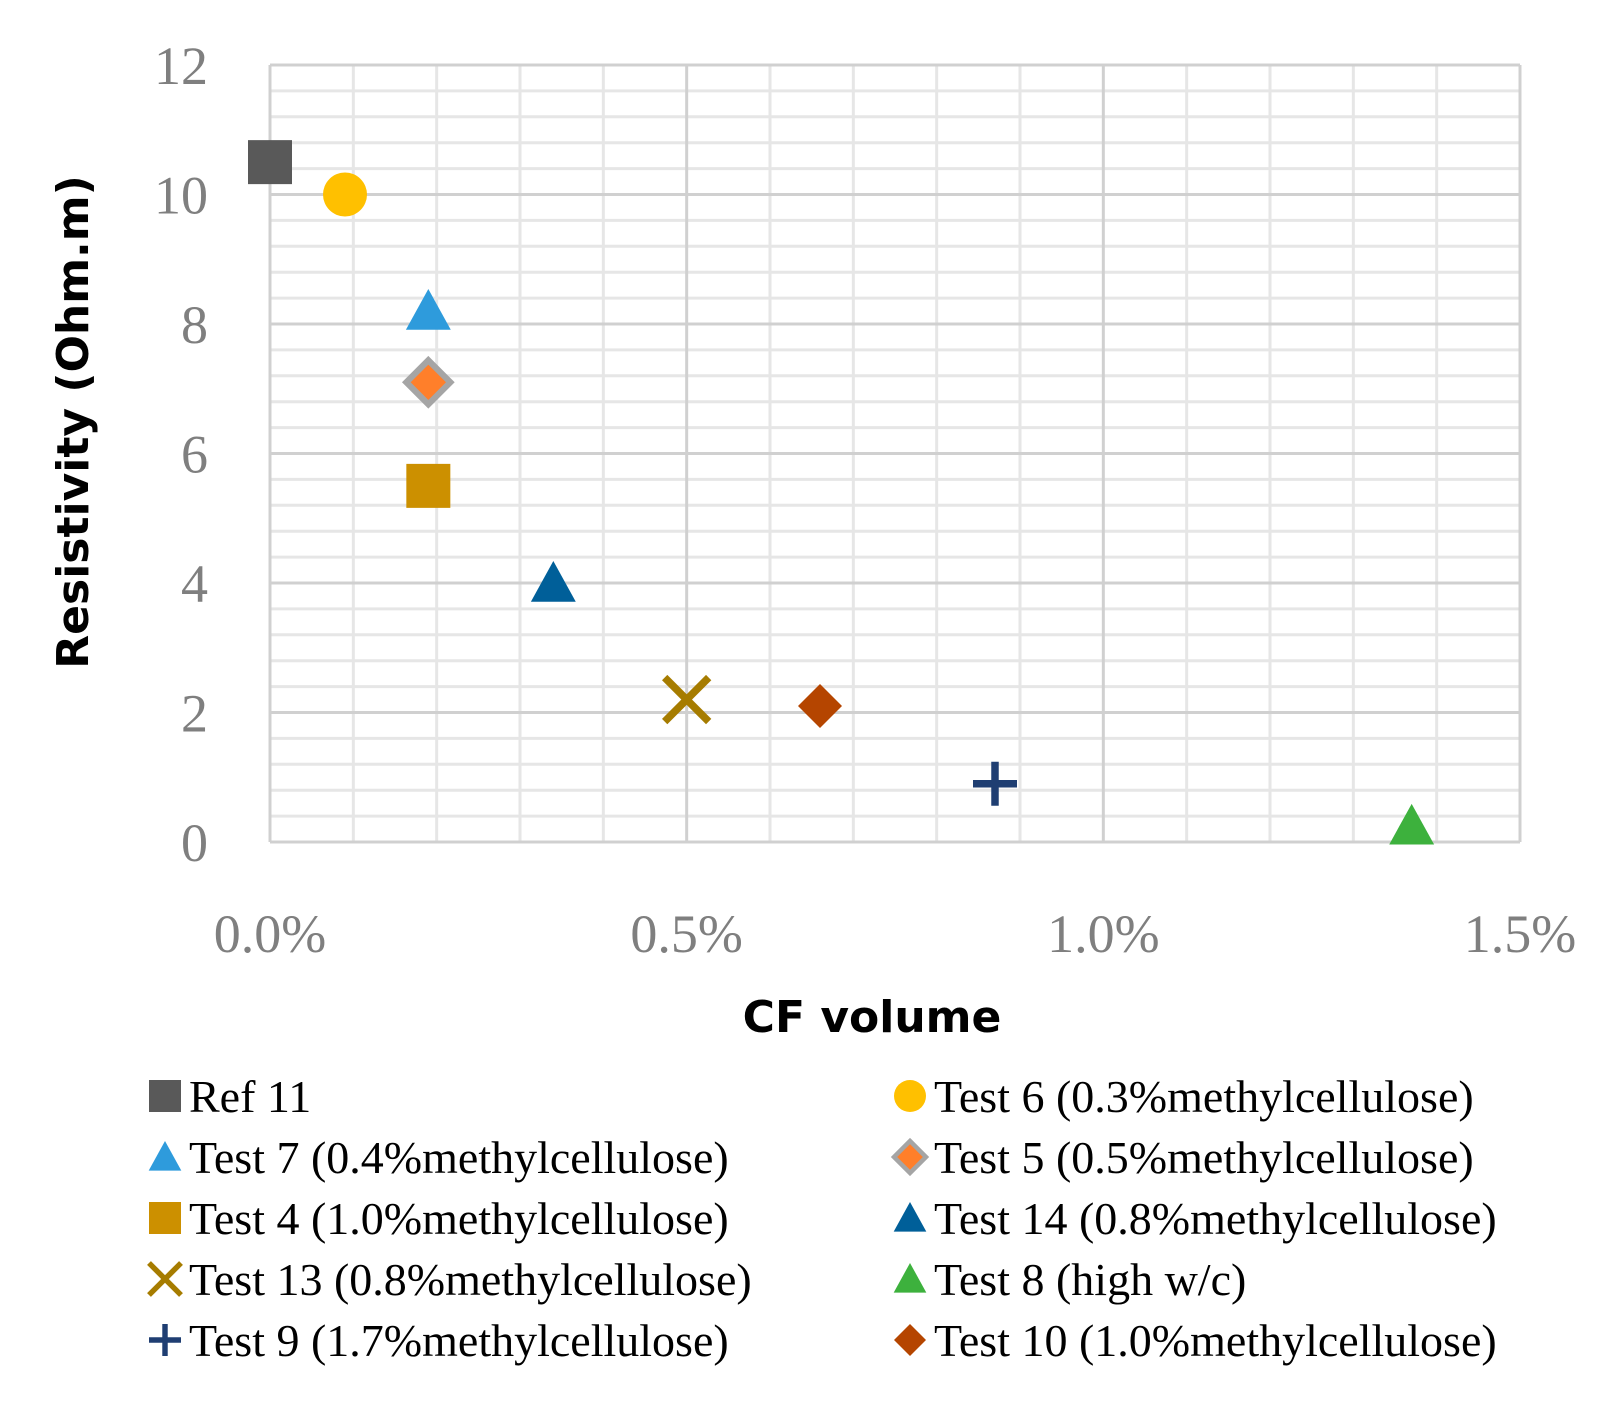 The height and width of the screenshot is (1403, 1622). I want to click on legend-label: Test 7 (0.4%methylcellulose), so click(459, 1157).